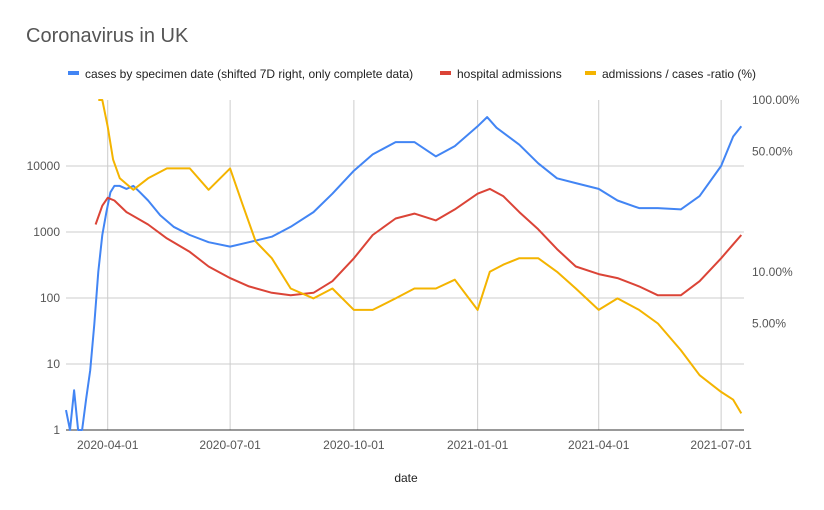 This screenshot has width=824, height=510. What do you see at coordinates (721, 445) in the screenshot?
I see `x-tick-label: 2021-07-01` at bounding box center [721, 445].